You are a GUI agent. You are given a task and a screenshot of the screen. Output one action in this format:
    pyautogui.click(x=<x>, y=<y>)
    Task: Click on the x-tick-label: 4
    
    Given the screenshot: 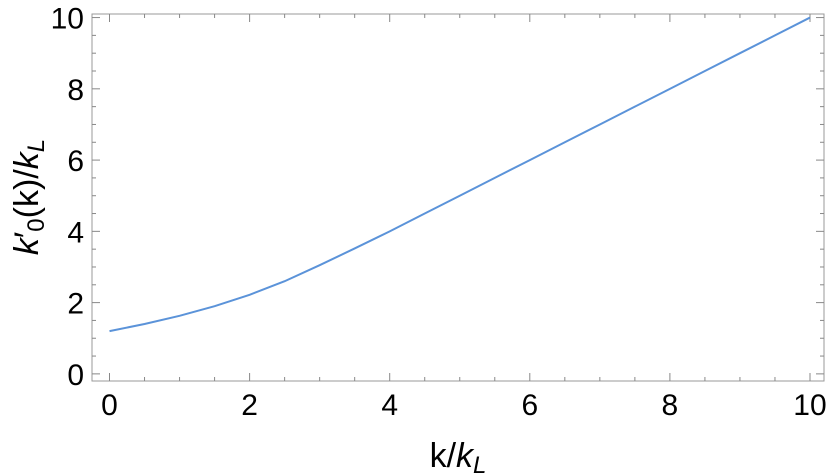 What is the action you would take?
    pyautogui.click(x=389, y=405)
    